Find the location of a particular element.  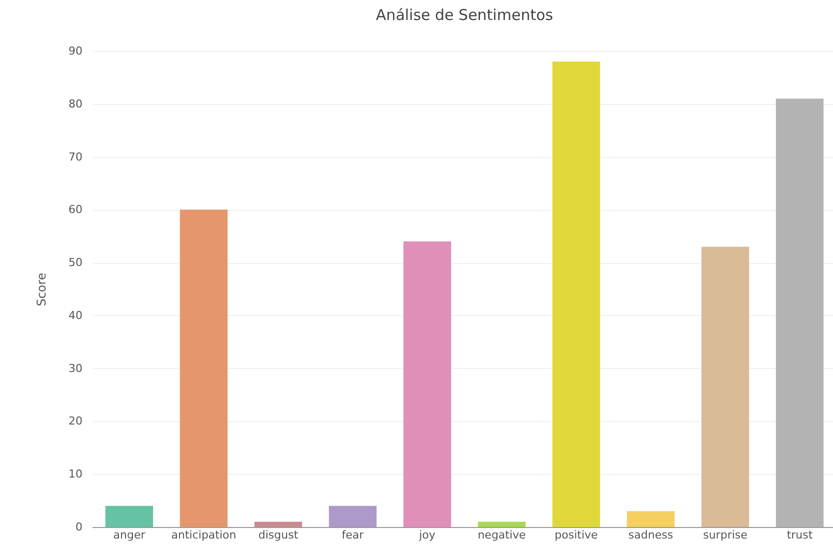

chart-title: Análise de Sentimentos is located at coordinates (465, 15).